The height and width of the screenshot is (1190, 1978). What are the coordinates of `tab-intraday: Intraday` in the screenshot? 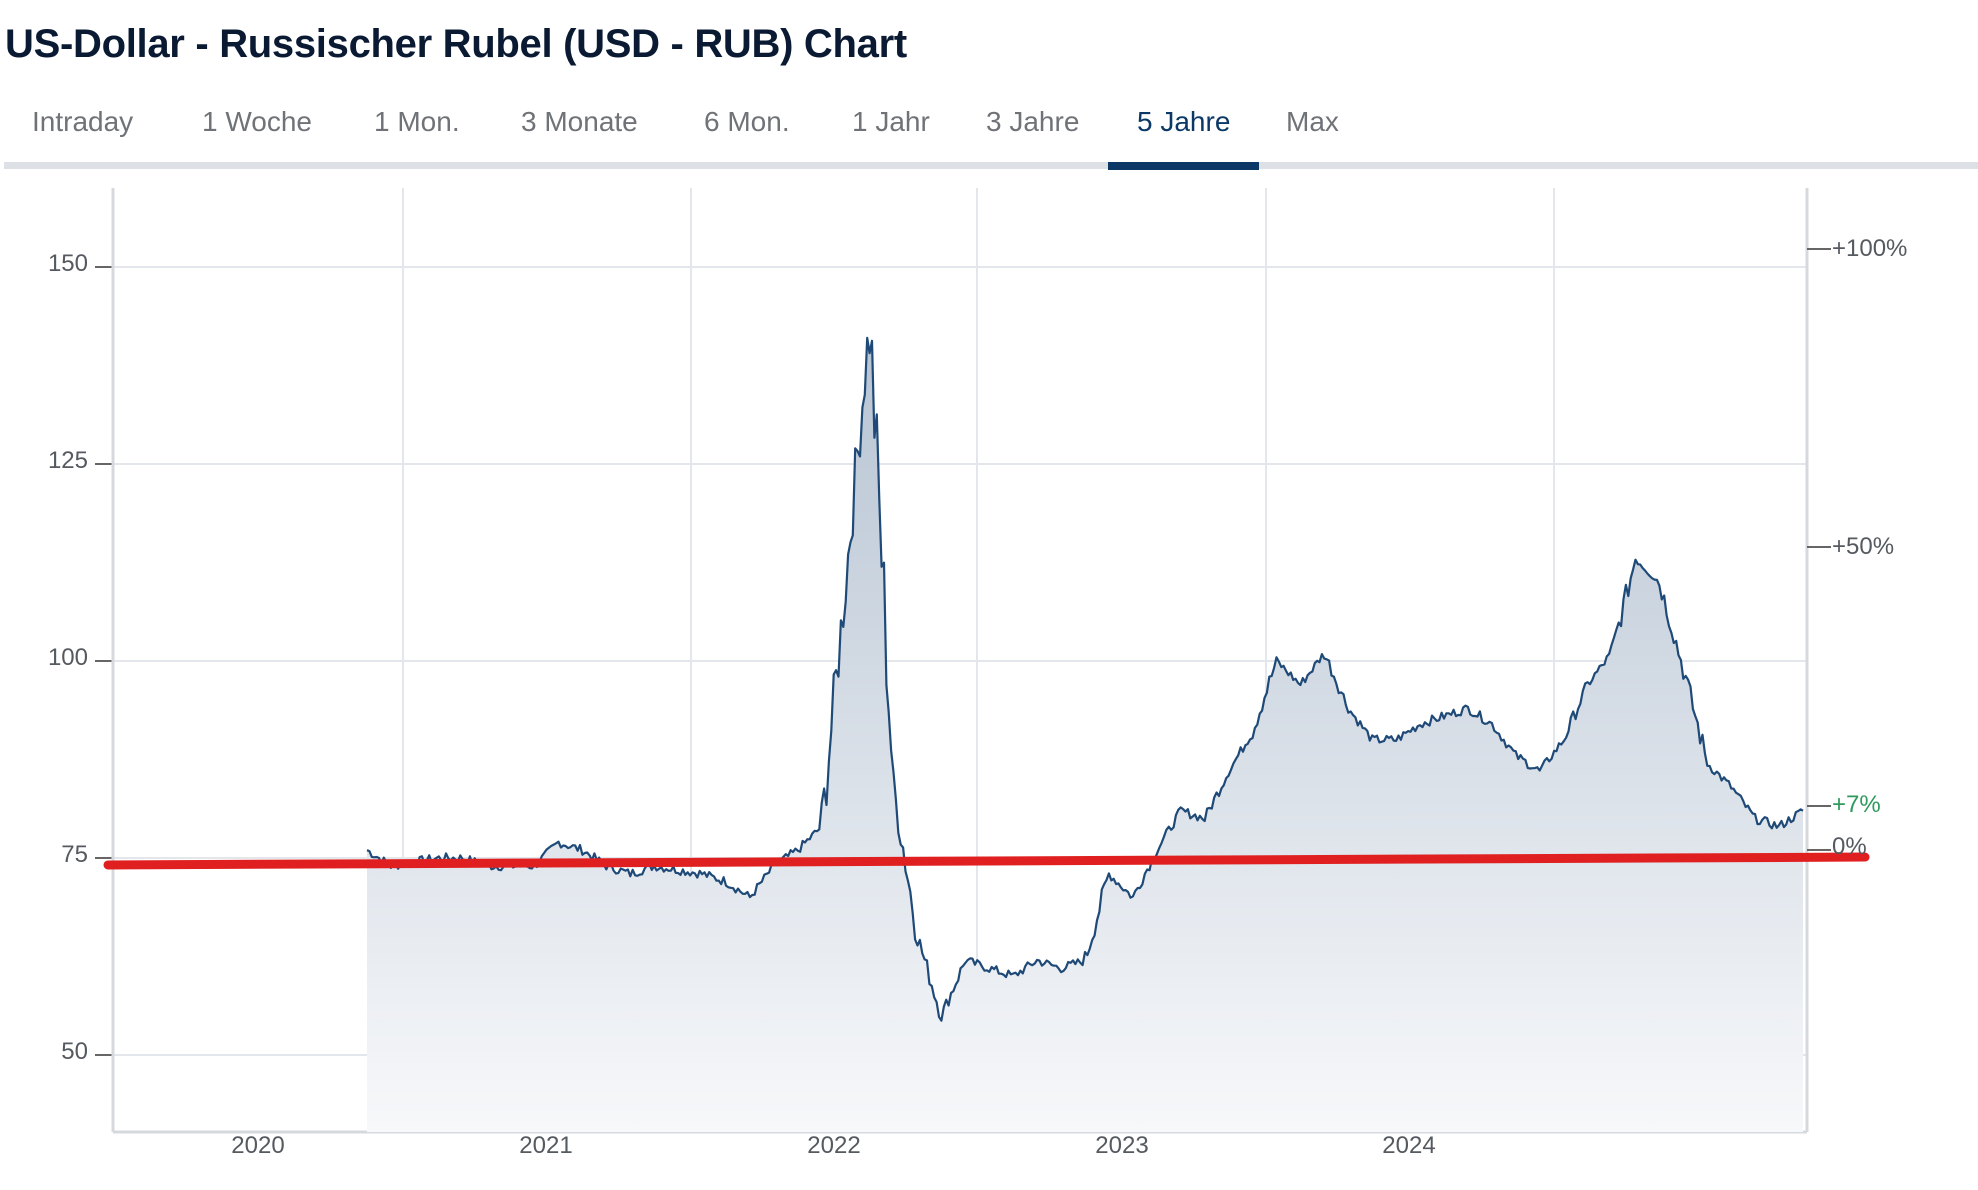 It's located at (83, 121).